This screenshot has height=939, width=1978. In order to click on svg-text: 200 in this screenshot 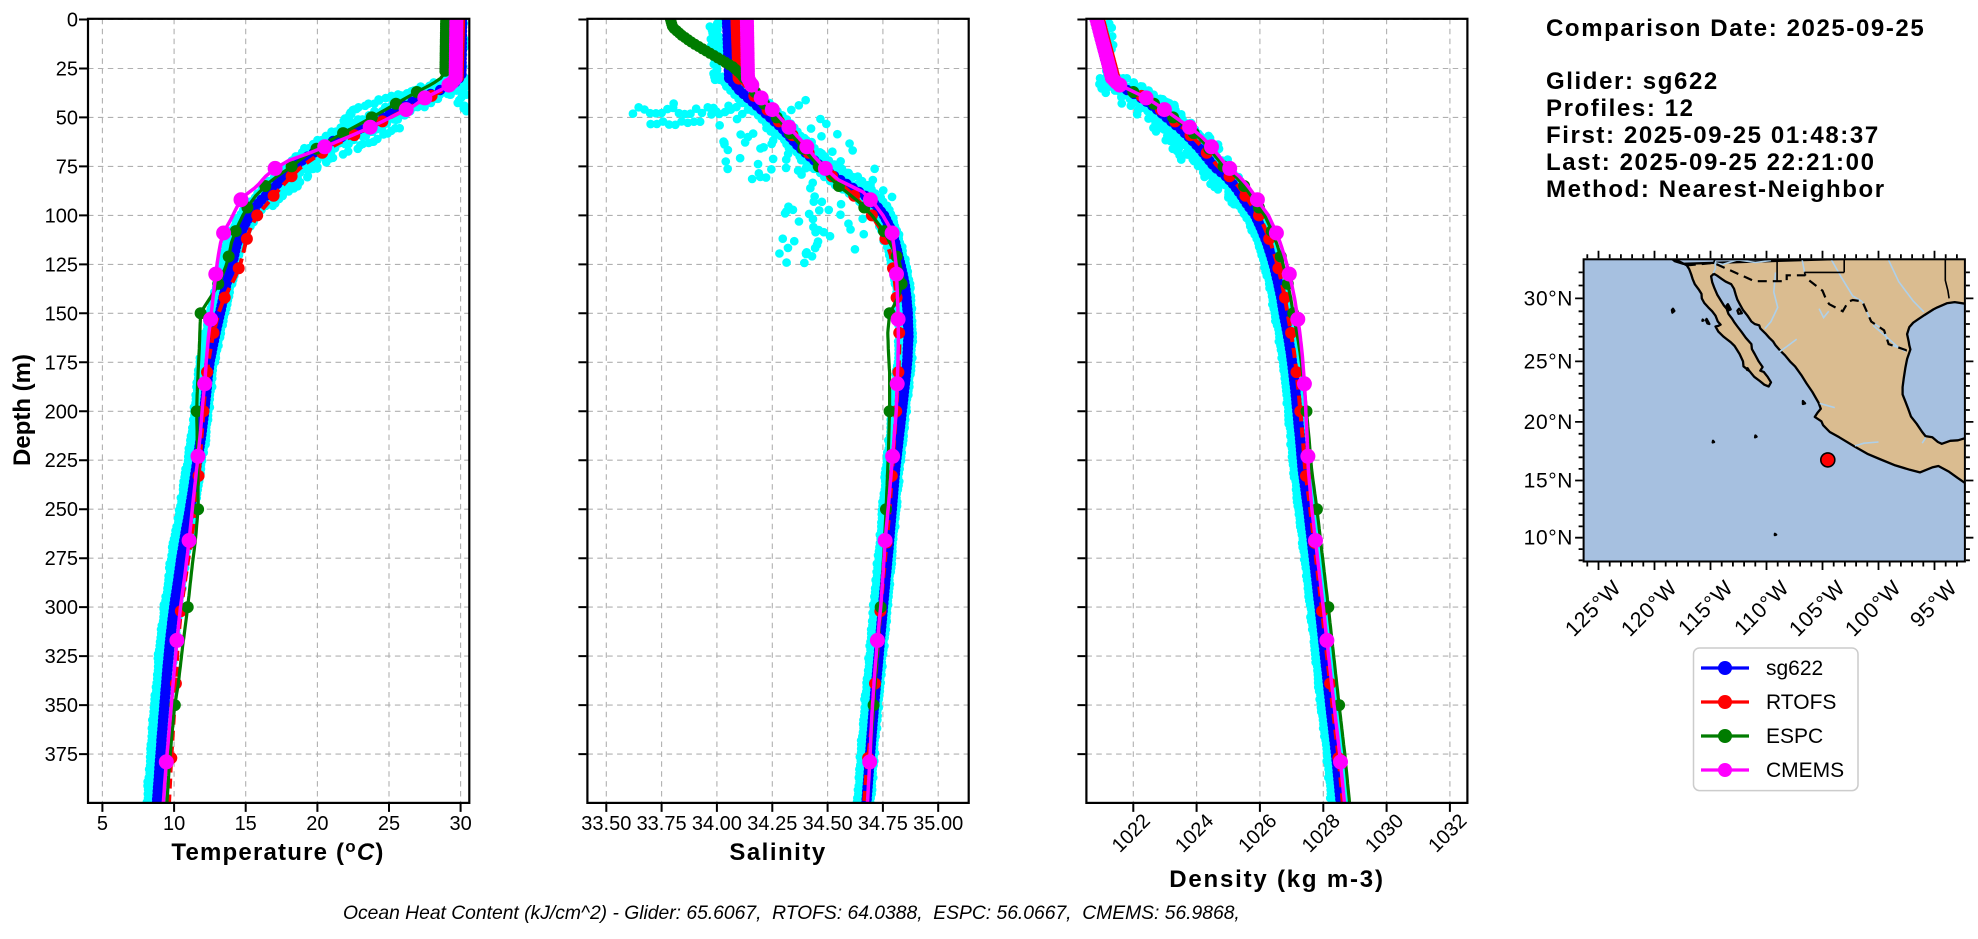, I will do `click(61, 412)`.